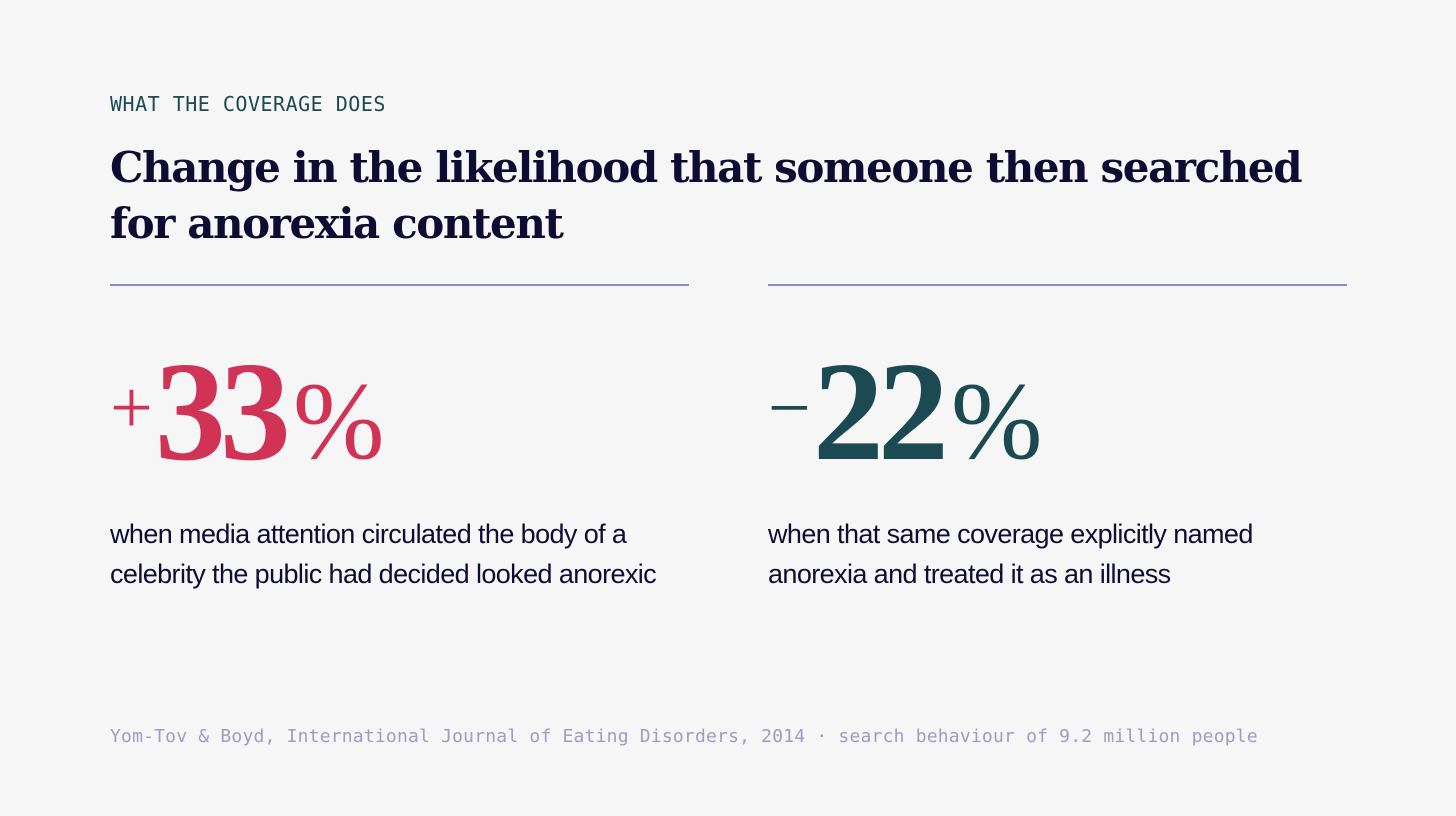  What do you see at coordinates (248, 104) in the screenshot?
I see `eyebrow-label: WHAT THE COVERAGE DOES` at bounding box center [248, 104].